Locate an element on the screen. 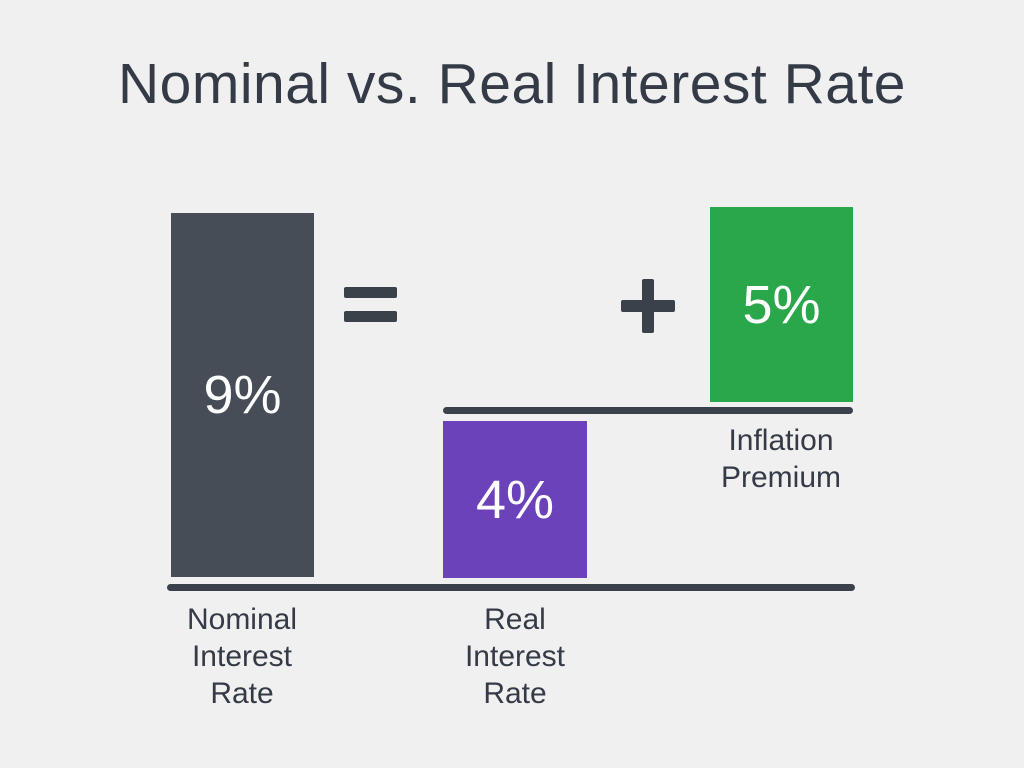  inflation-premium-bar: 5% is located at coordinates (781, 304).